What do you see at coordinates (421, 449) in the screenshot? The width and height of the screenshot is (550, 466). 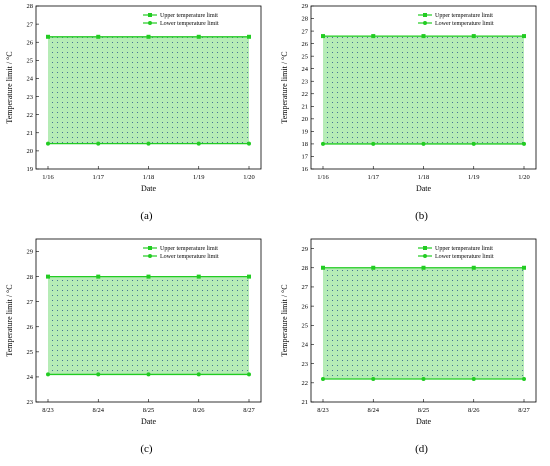 I see `panel-label: (d)` at bounding box center [421, 449].